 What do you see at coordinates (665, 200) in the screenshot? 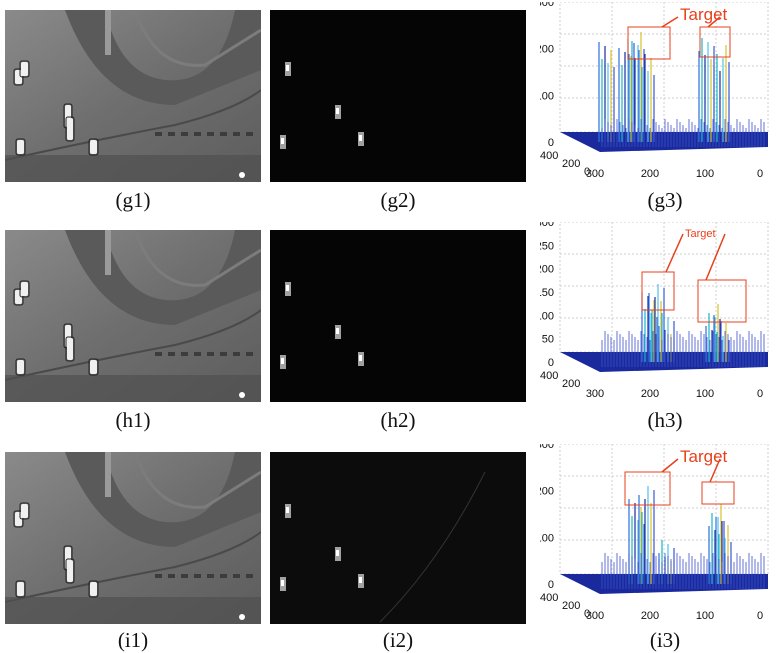
I see `panel-caption: (g3)` at bounding box center [665, 200].